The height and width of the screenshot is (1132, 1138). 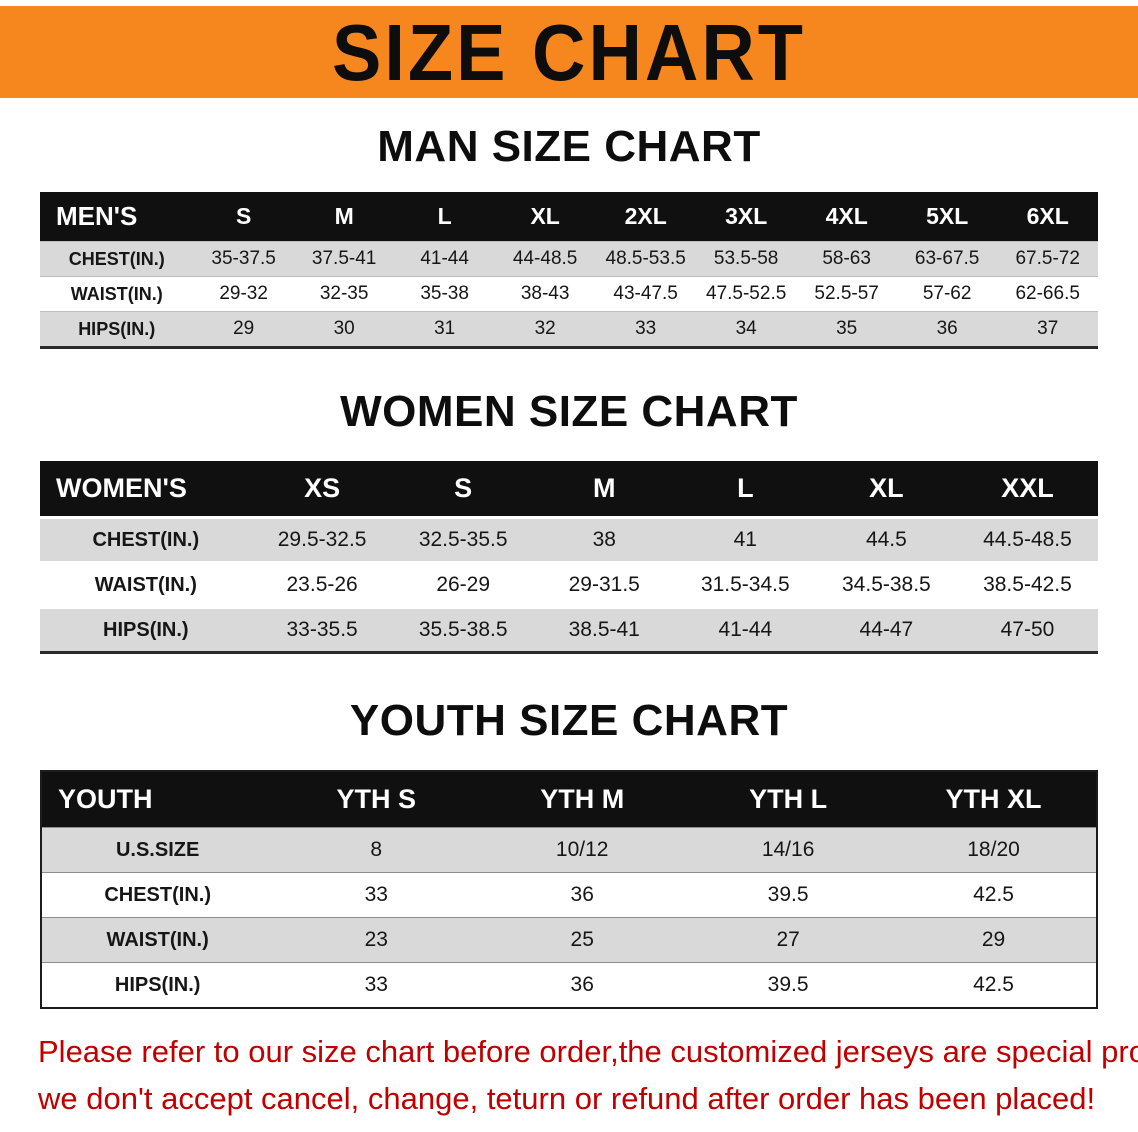 What do you see at coordinates (746, 329) in the screenshot?
I see `size-value: 34` at bounding box center [746, 329].